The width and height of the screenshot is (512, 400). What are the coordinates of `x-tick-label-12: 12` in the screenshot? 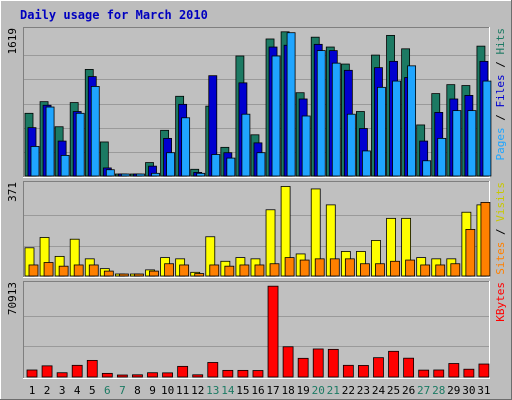 It's located at (197, 390).